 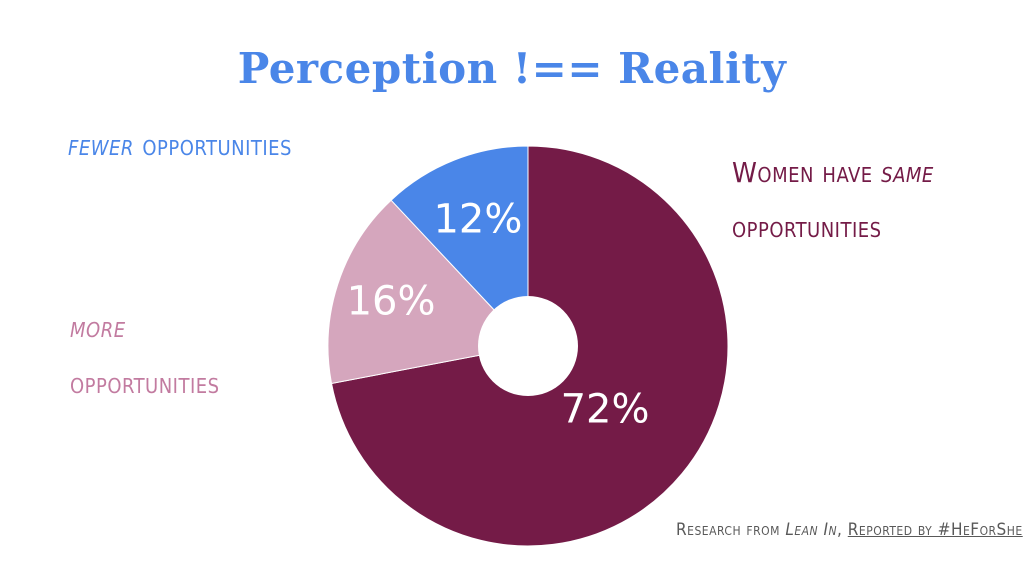 I want to click on footer-reported-link: Reported by #HeForShe, so click(x=935, y=530).